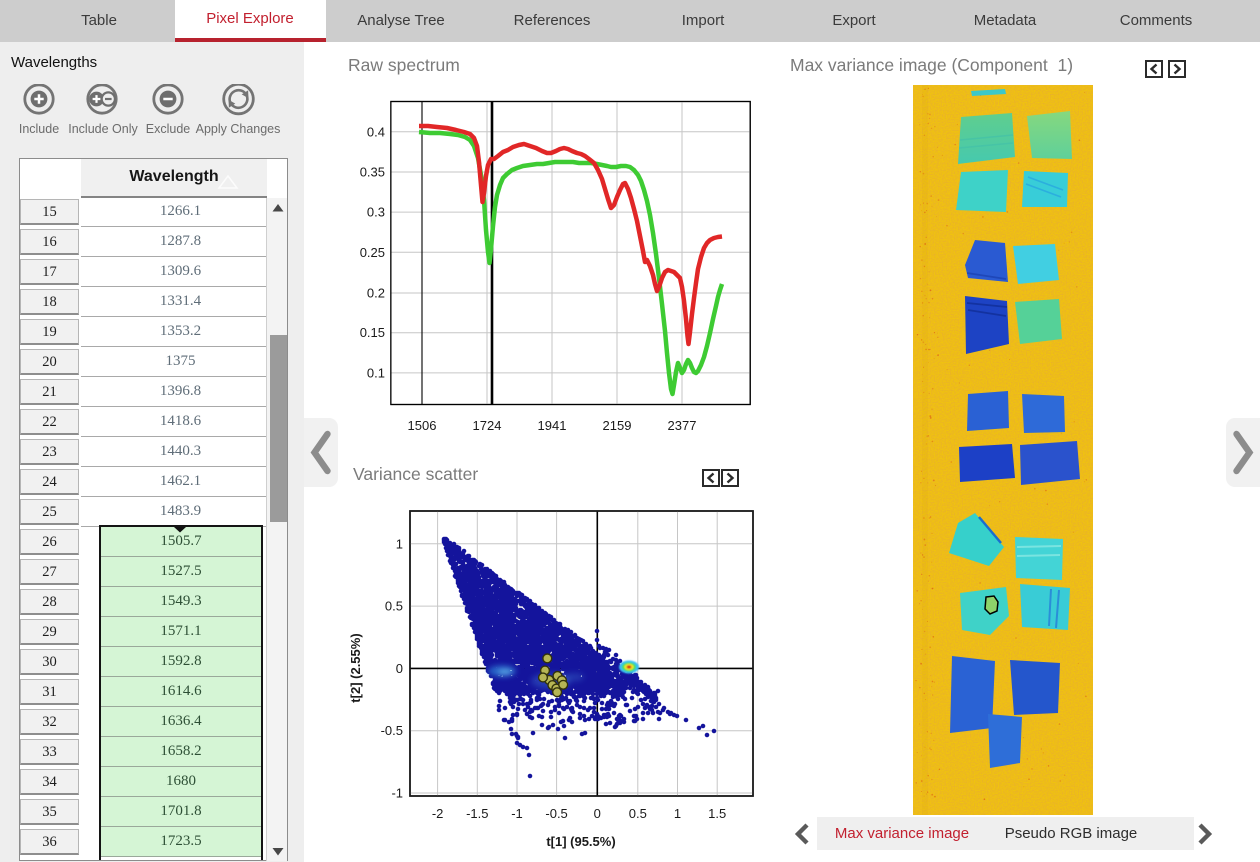 The width and height of the screenshot is (1260, 862). Describe the element at coordinates (372, 252) in the screenshot. I see `svg-text: 0.25` at that location.